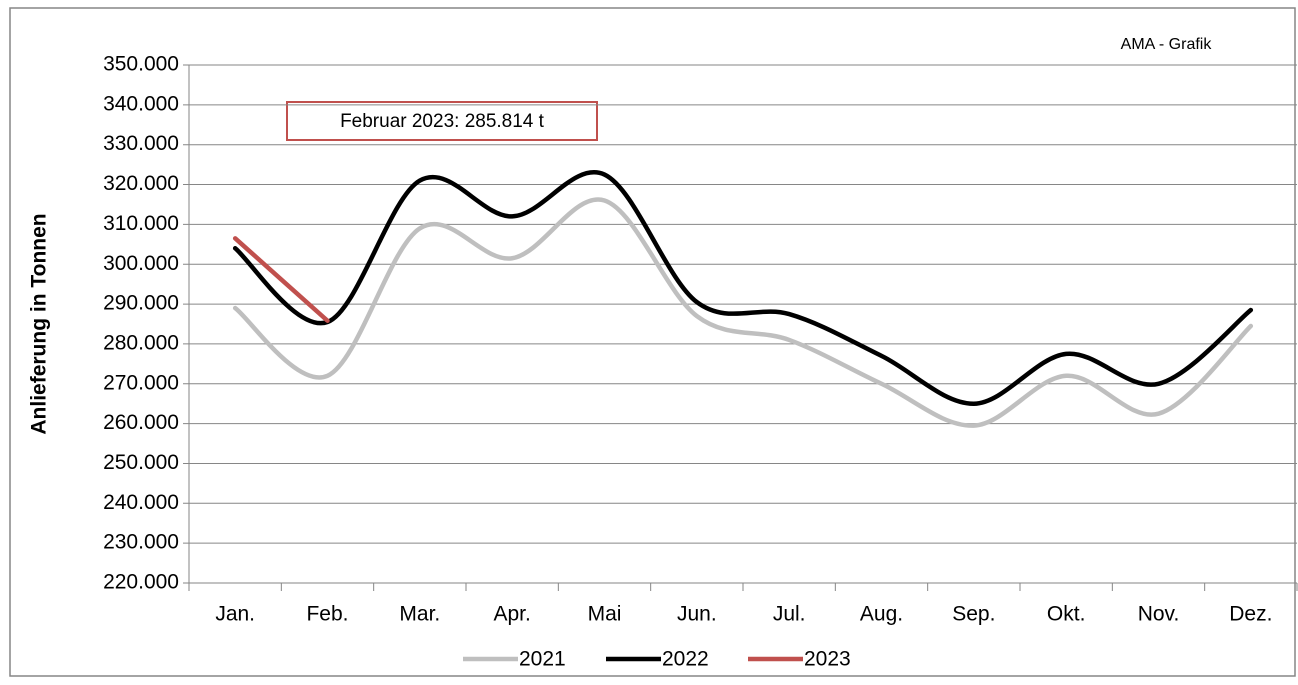 The image size is (1298, 685). I want to click on y-tick-label: 320.000, so click(141, 183).